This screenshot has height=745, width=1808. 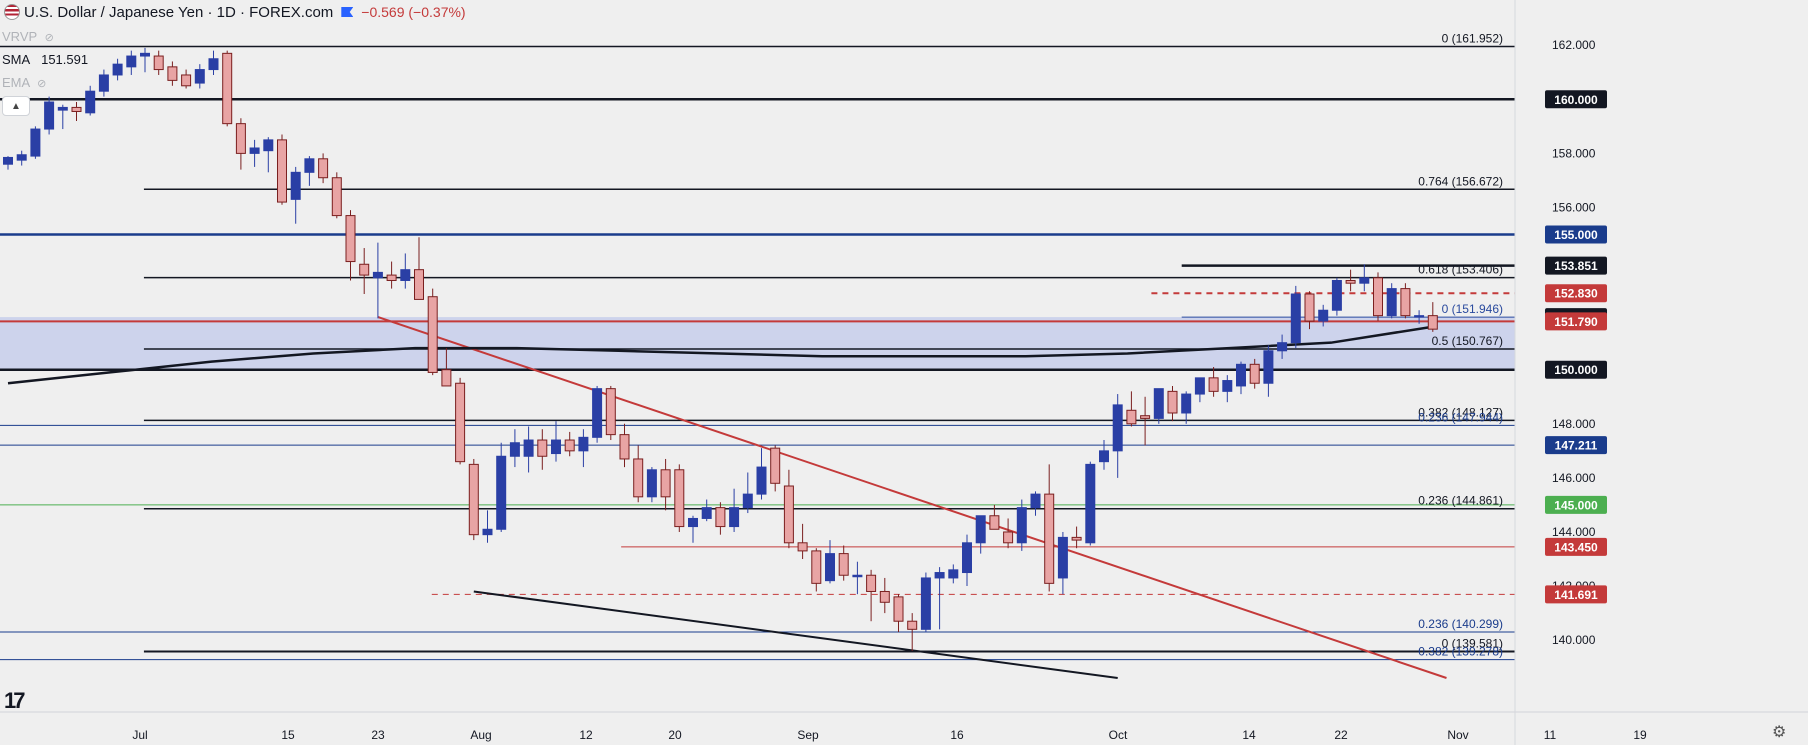 I want to click on usd-flag-icon, so click(x=12, y=12).